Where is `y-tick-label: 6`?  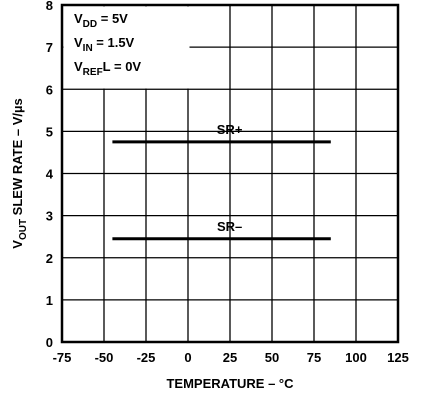
y-tick-label: 6 is located at coordinates (49, 89).